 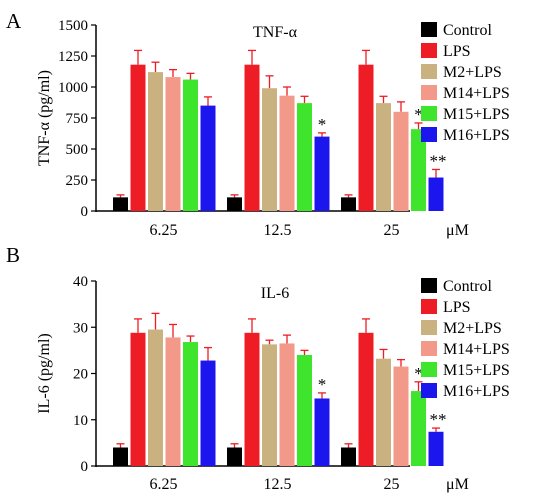 What do you see at coordinates (44, 373) in the screenshot?
I see `y-axis-label: IL-6 (pg/ml)` at bounding box center [44, 373].